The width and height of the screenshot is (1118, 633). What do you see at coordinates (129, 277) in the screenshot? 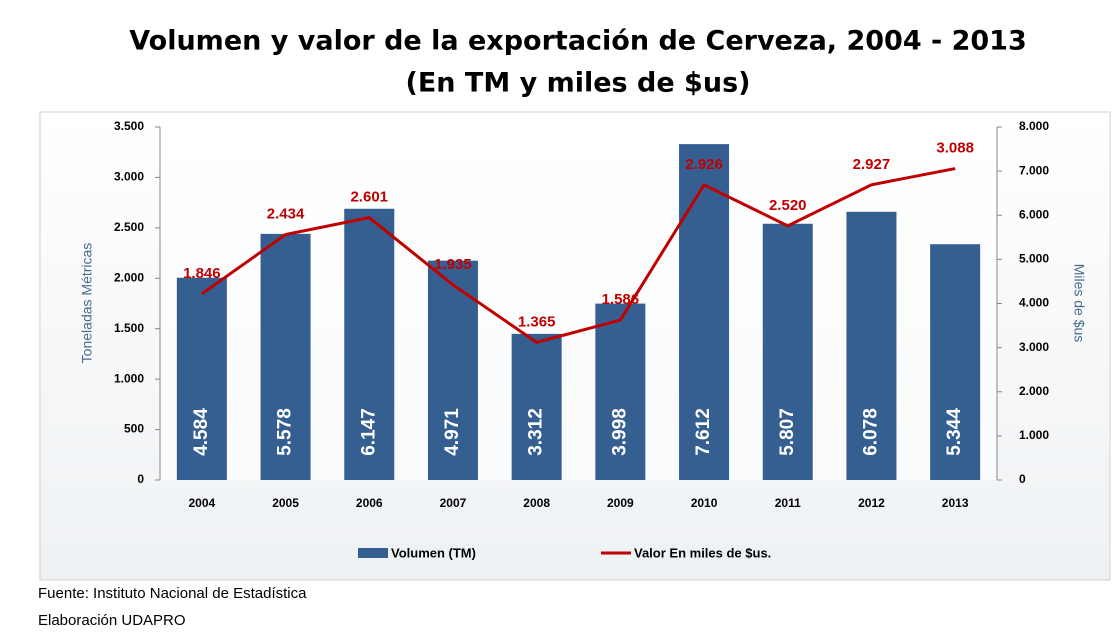
I see `y-tick-label: 2.000` at bounding box center [129, 277].